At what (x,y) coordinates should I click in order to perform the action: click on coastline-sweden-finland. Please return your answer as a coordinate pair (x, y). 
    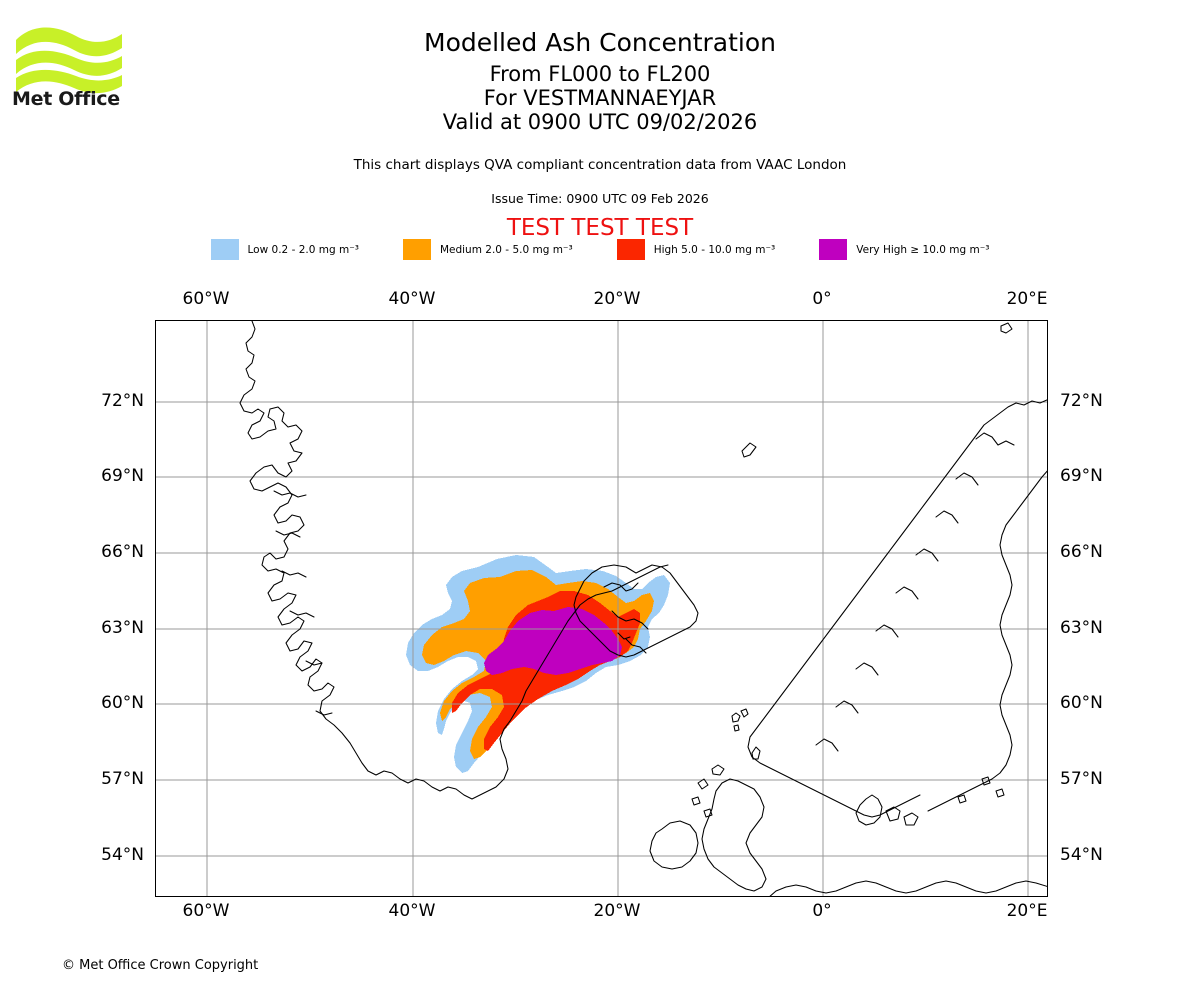
    Looking at the image, I should click on (987, 641).